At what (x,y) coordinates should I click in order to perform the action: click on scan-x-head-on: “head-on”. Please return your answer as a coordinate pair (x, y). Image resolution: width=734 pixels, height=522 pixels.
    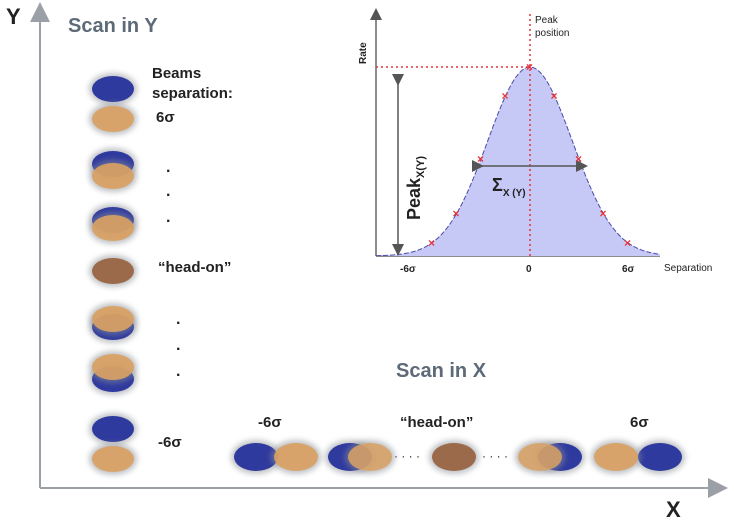
    Looking at the image, I should click on (436, 422).